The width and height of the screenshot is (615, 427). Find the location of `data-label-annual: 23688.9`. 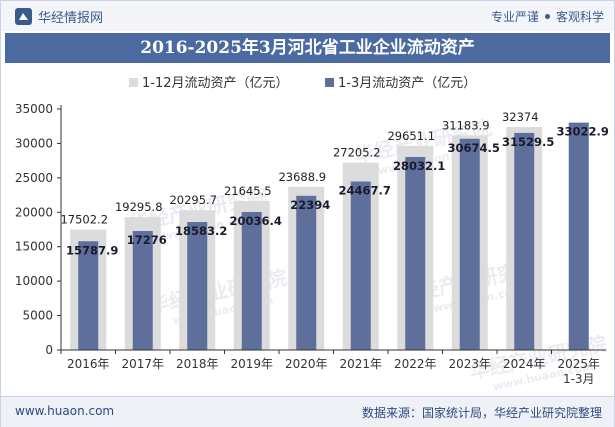

data-label-annual: 23688.9 is located at coordinates (302, 177).